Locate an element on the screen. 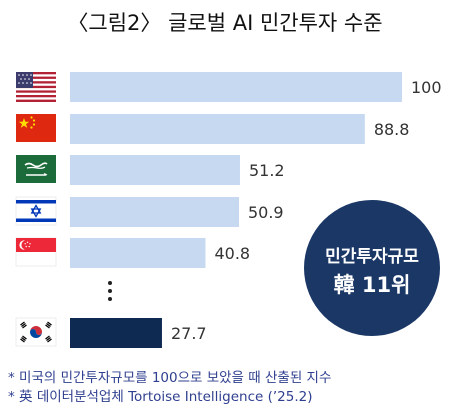  flag-usa is located at coordinates (36, 87).